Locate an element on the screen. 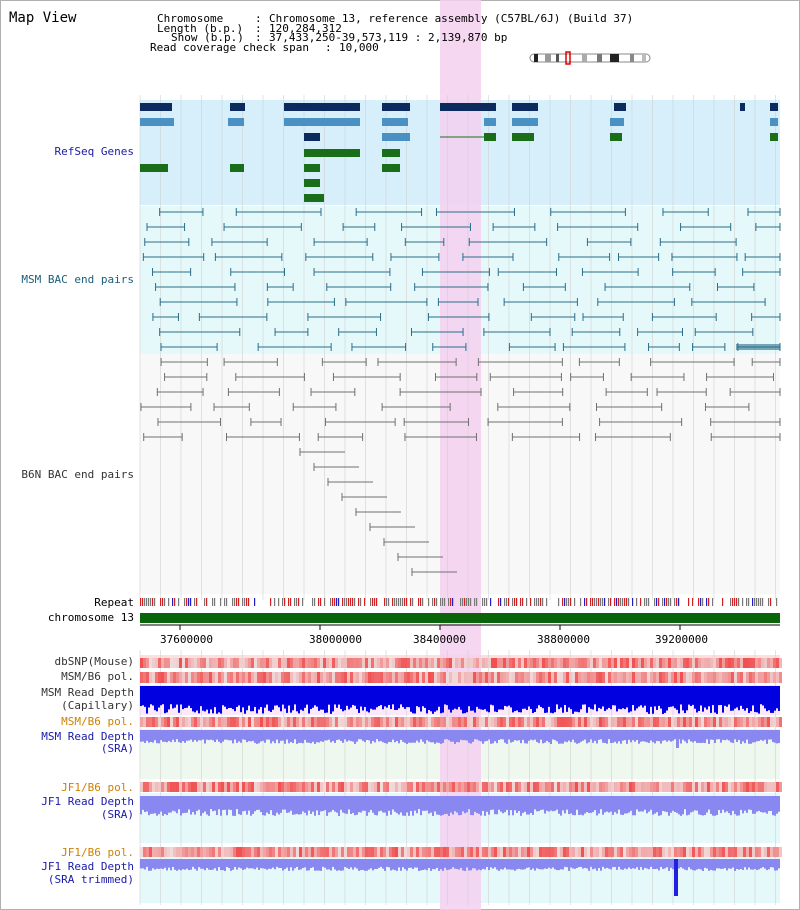  track-label-msm-b6-pol: MSM/B6 pol. is located at coordinates (97, 676).